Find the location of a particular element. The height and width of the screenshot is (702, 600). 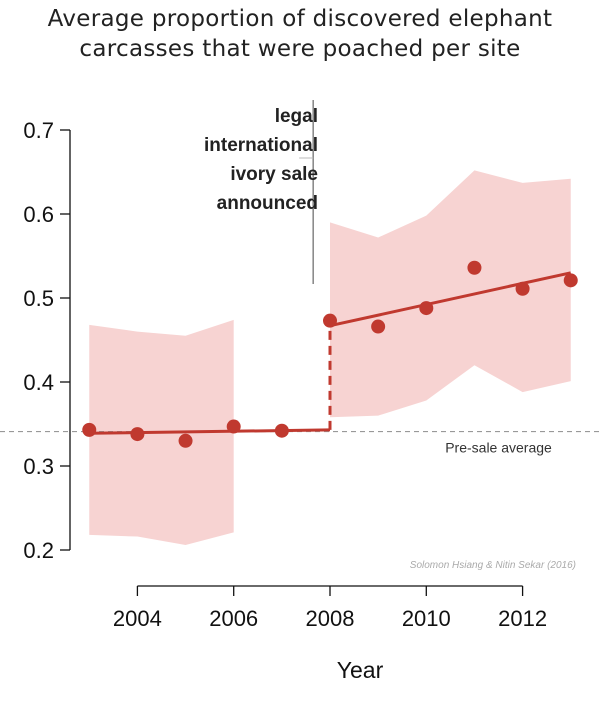

y-tick-label: 0.4 is located at coordinates (38, 382).